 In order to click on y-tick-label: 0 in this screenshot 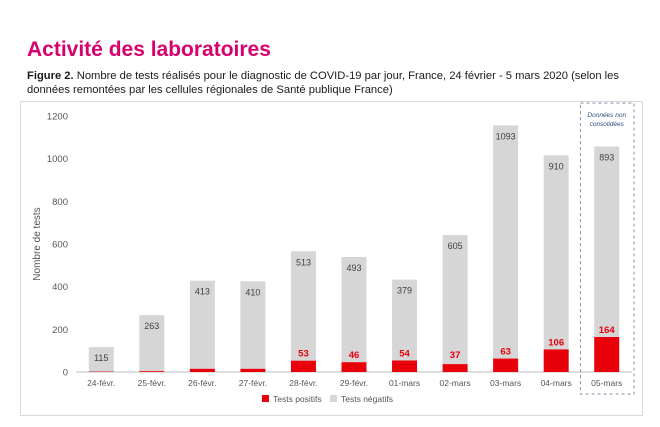, I will do `click(65, 373)`.